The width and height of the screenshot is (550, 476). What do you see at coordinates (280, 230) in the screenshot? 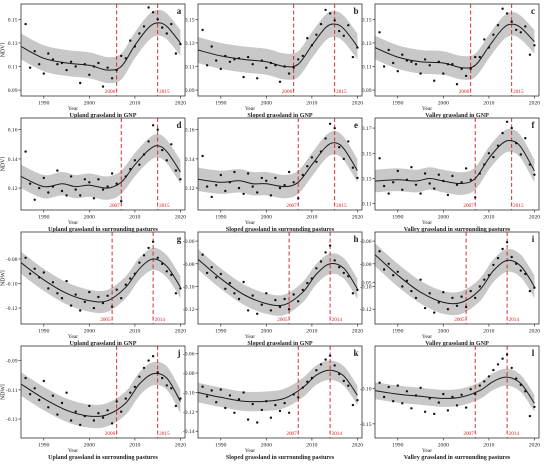
I see `panel-title: Sloped grassland in surrounding pastures` at bounding box center [280, 230].